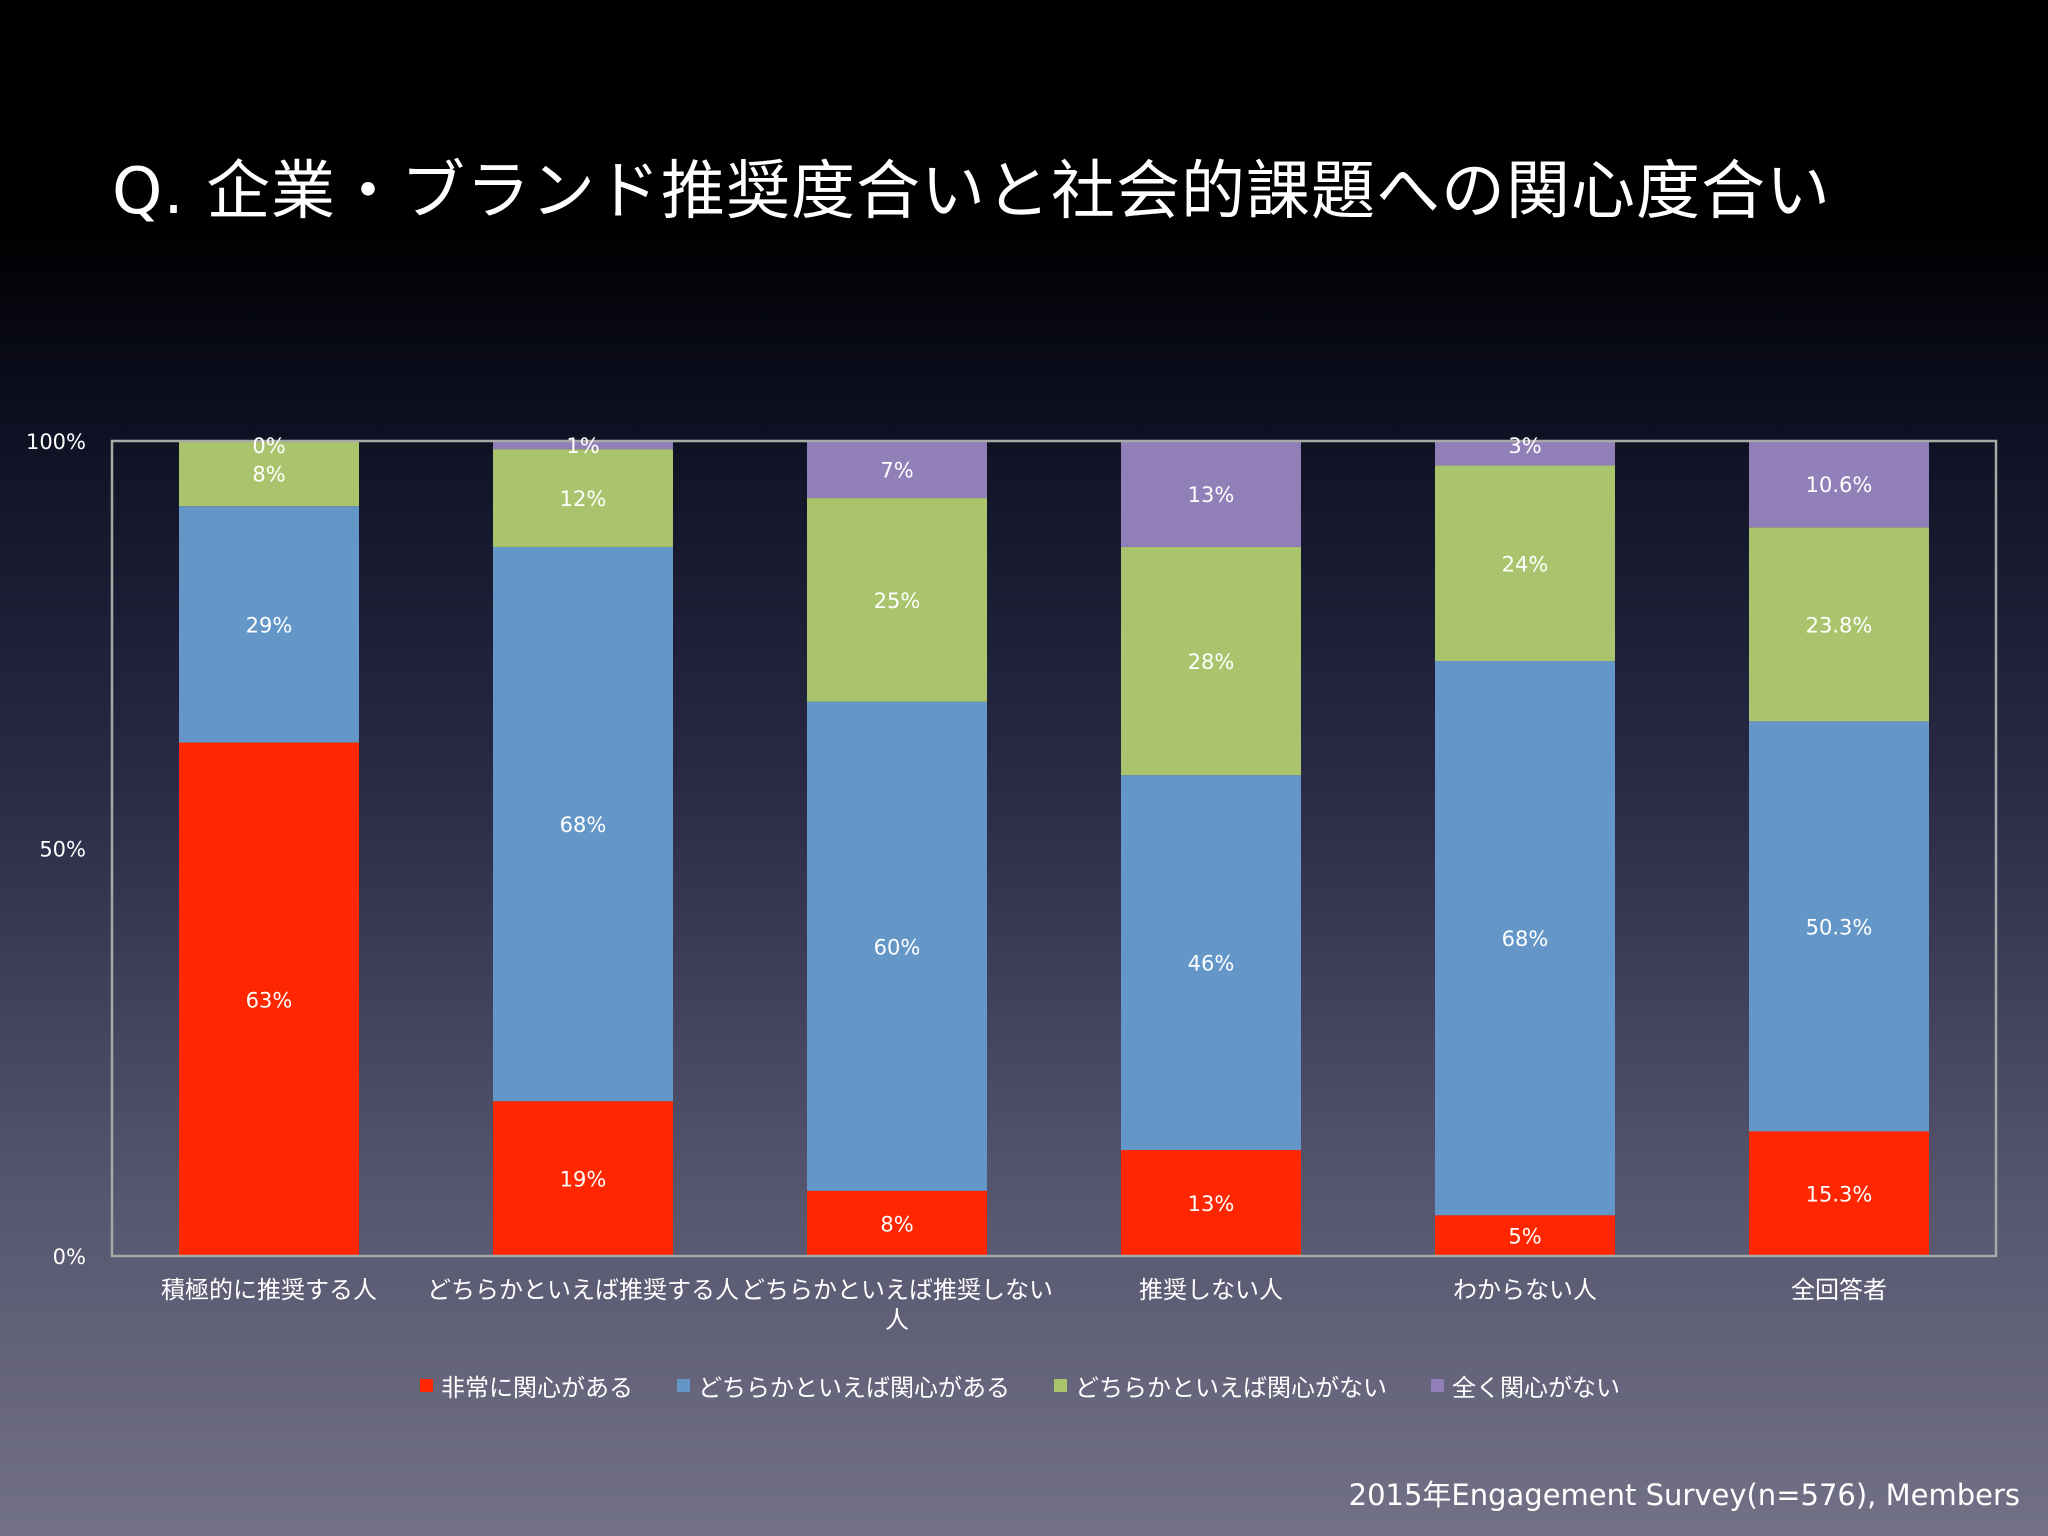 This screenshot has width=2048, height=1536. Describe the element at coordinates (69, 1257) in the screenshot. I see `y-tick-label: 0%` at that location.